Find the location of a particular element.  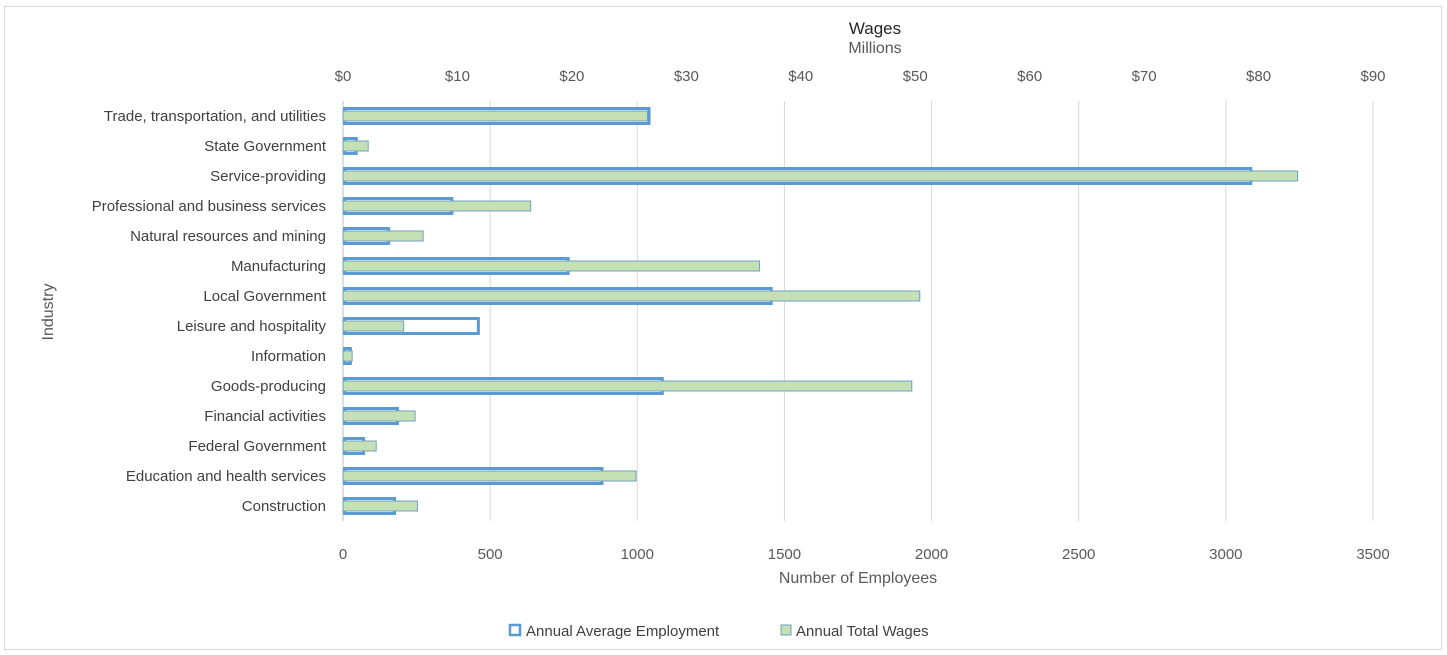

category-label: State Government is located at coordinates (265, 146).